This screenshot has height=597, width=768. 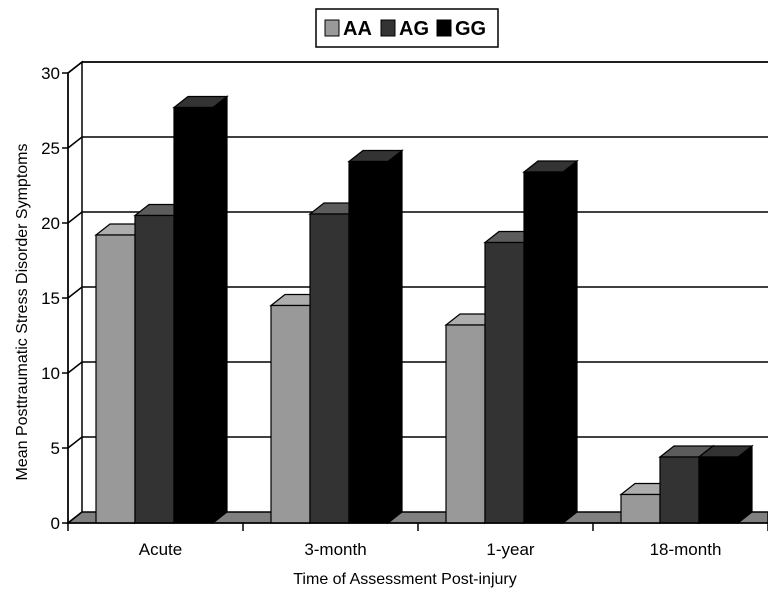 I want to click on legend-label: AG, so click(x=414, y=29).